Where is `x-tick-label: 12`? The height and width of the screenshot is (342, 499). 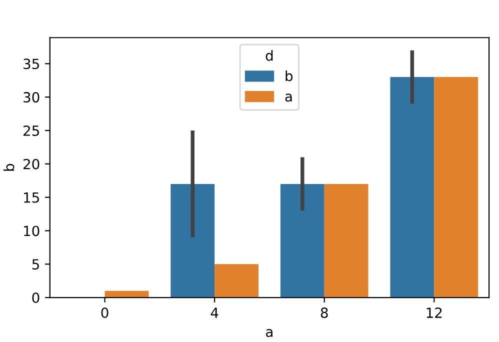 x-tick-label: 12 is located at coordinates (434, 313).